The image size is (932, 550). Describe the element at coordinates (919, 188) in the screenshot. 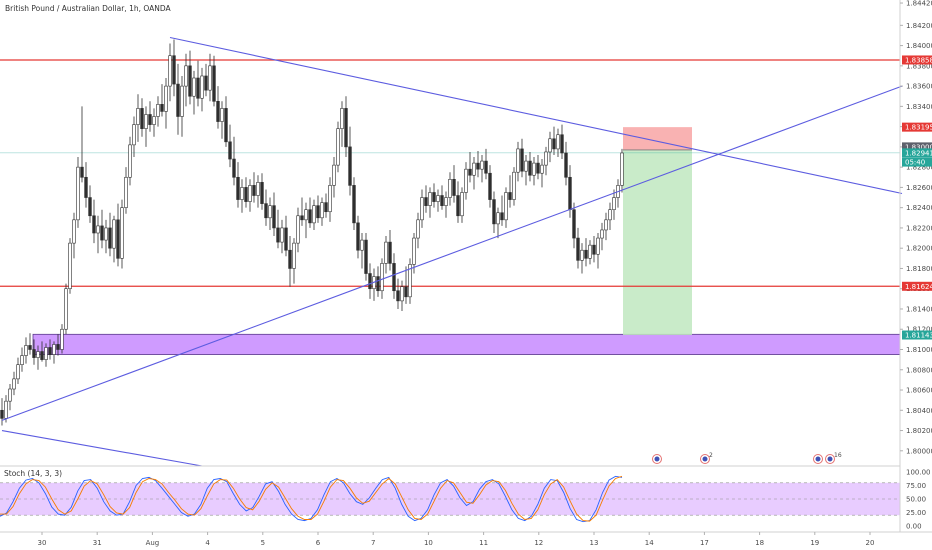

I see `price-tick-label: 1.82600` at that location.